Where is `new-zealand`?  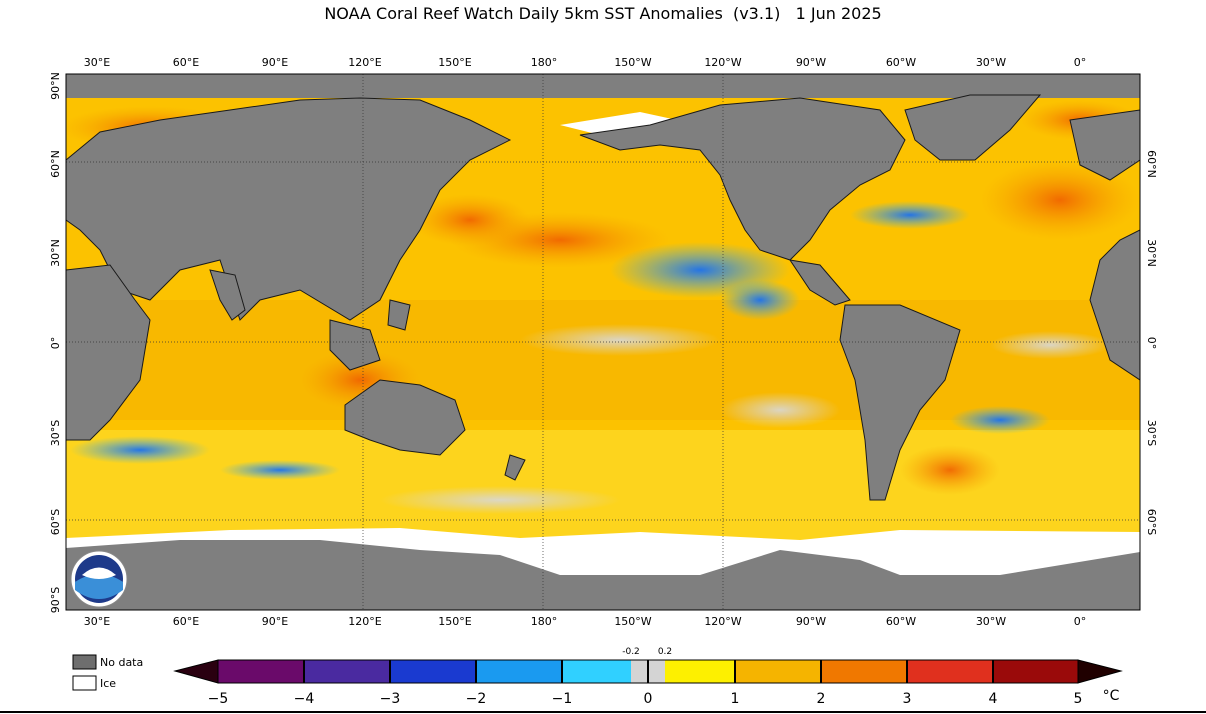
new-zealand is located at coordinates (515, 467).